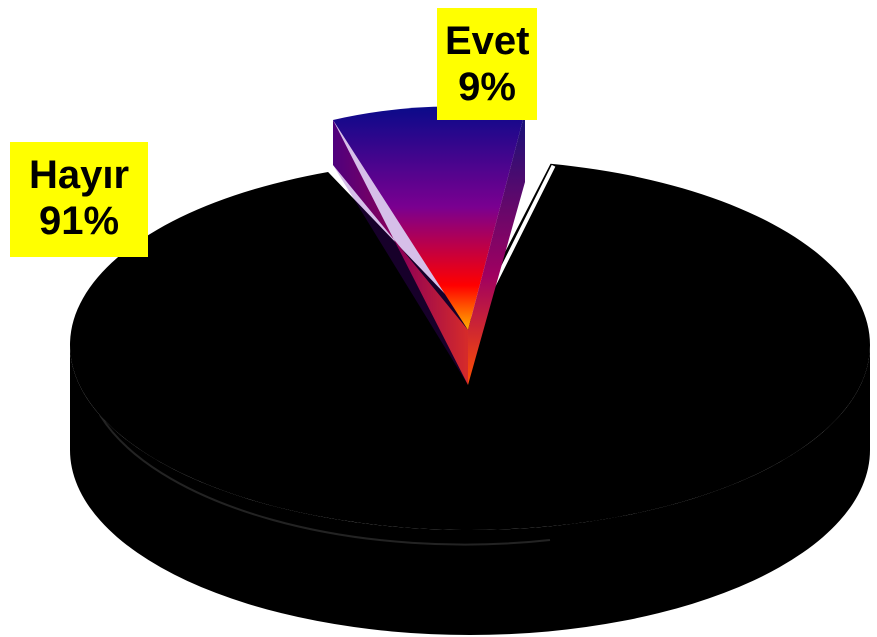 Image resolution: width=877 pixels, height=637 pixels. What do you see at coordinates (487, 41) in the screenshot?
I see `slice-label-evet: Evet` at bounding box center [487, 41].